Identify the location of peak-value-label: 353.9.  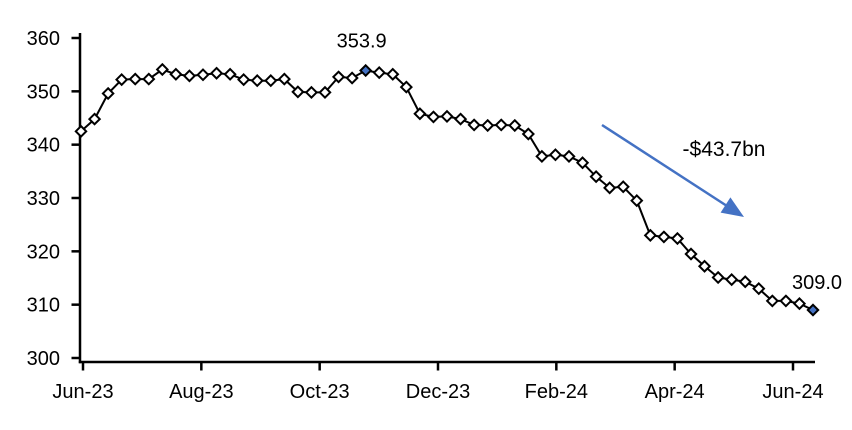
(362, 42).